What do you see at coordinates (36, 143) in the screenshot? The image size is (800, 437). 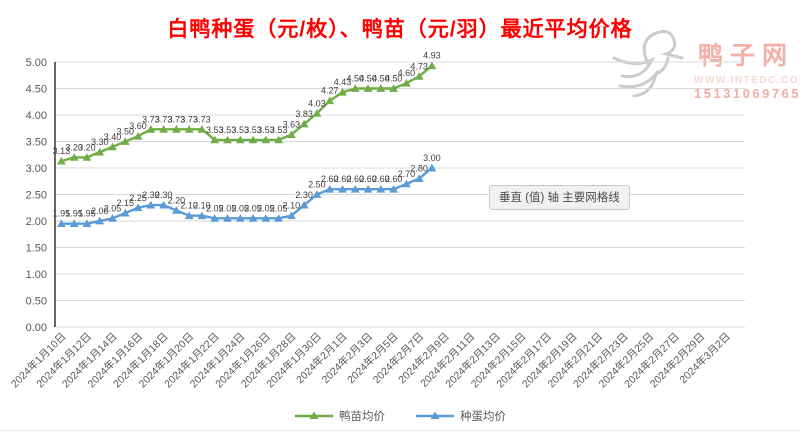 I see `y-axis-label: 3.50` at bounding box center [36, 143].